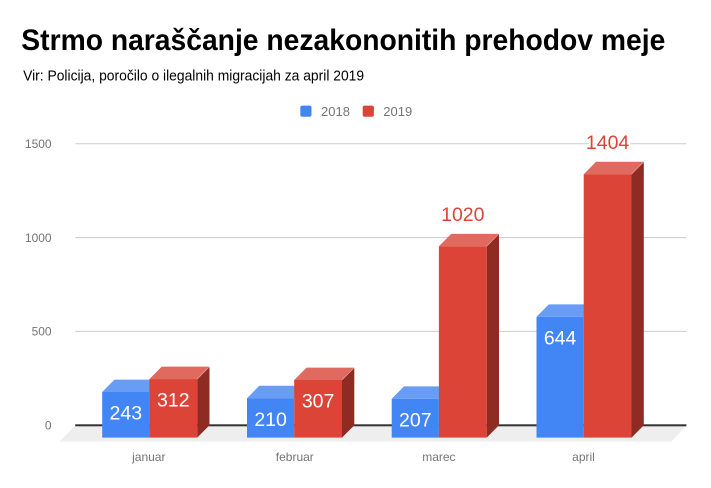 The width and height of the screenshot is (711, 488). Describe the element at coordinates (318, 402) in the screenshot. I see `svg-text: 307` at that location.